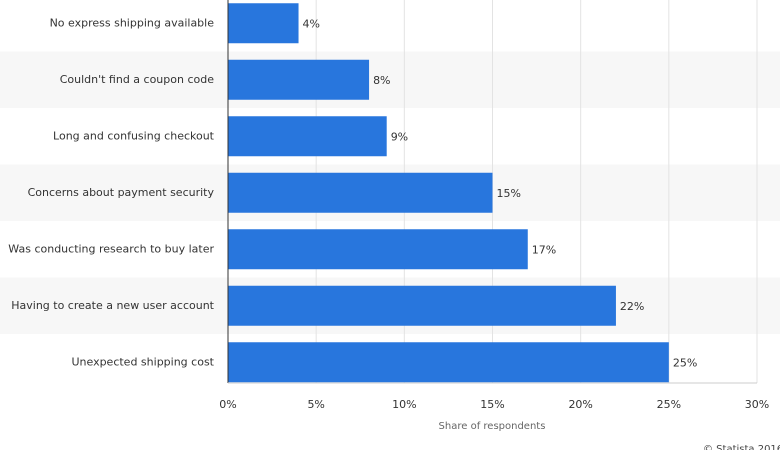  Describe the element at coordinates (492, 404) in the screenshot. I see `x-tick-label: 15%` at that location.